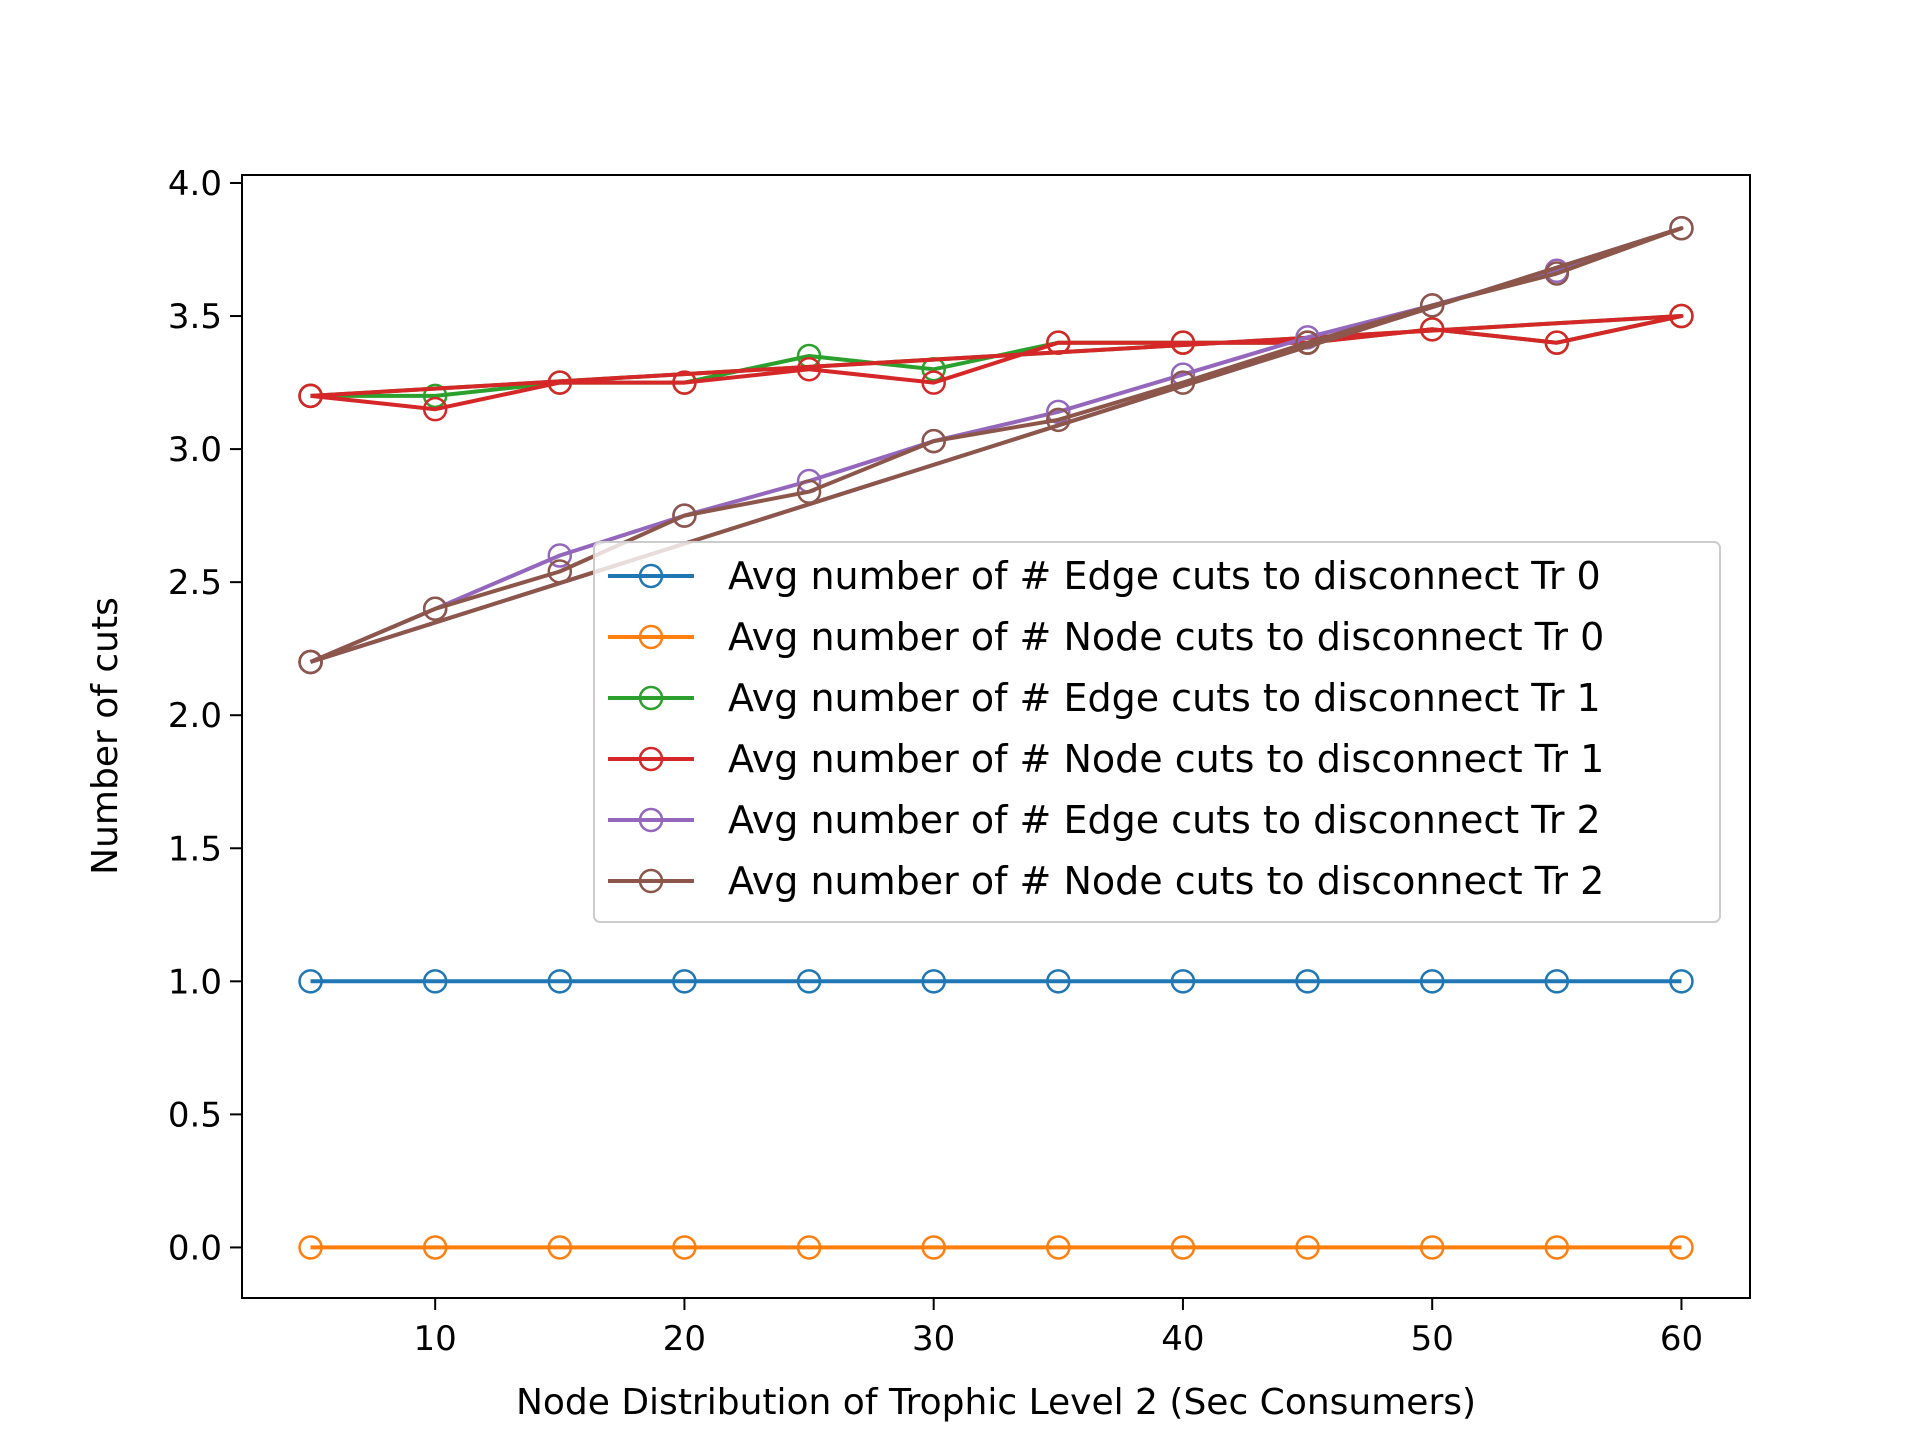  Describe the element at coordinates (195, 450) in the screenshot. I see `y-tick-label: 3.0` at that location.